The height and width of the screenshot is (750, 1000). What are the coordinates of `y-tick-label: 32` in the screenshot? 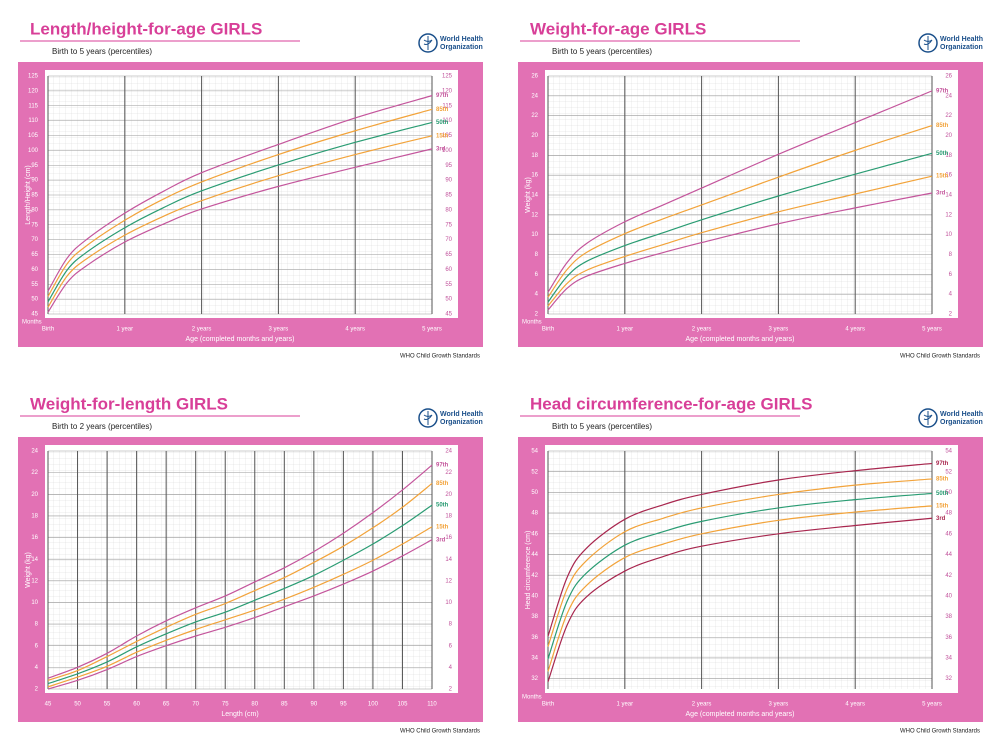 It's located at (534, 679).